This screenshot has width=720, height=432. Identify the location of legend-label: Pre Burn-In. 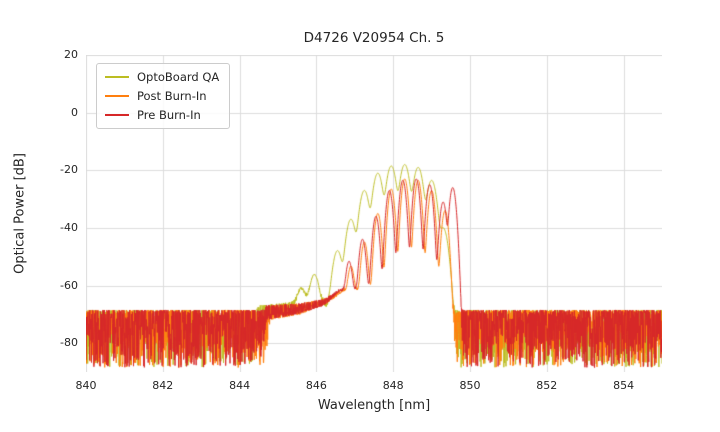
(169, 115).